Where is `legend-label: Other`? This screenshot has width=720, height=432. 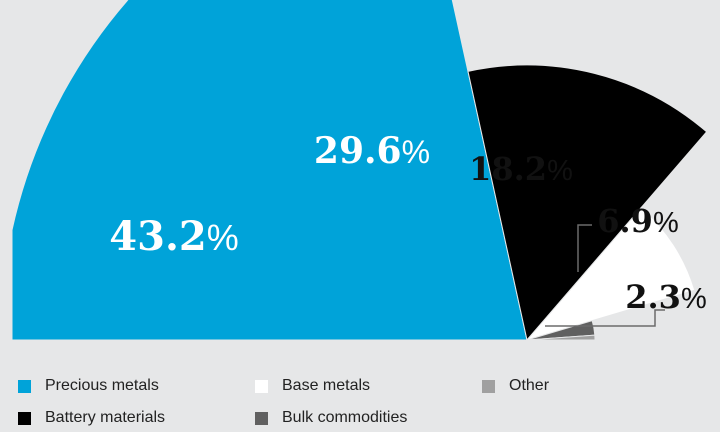
legend-label: Other is located at coordinates (529, 385).